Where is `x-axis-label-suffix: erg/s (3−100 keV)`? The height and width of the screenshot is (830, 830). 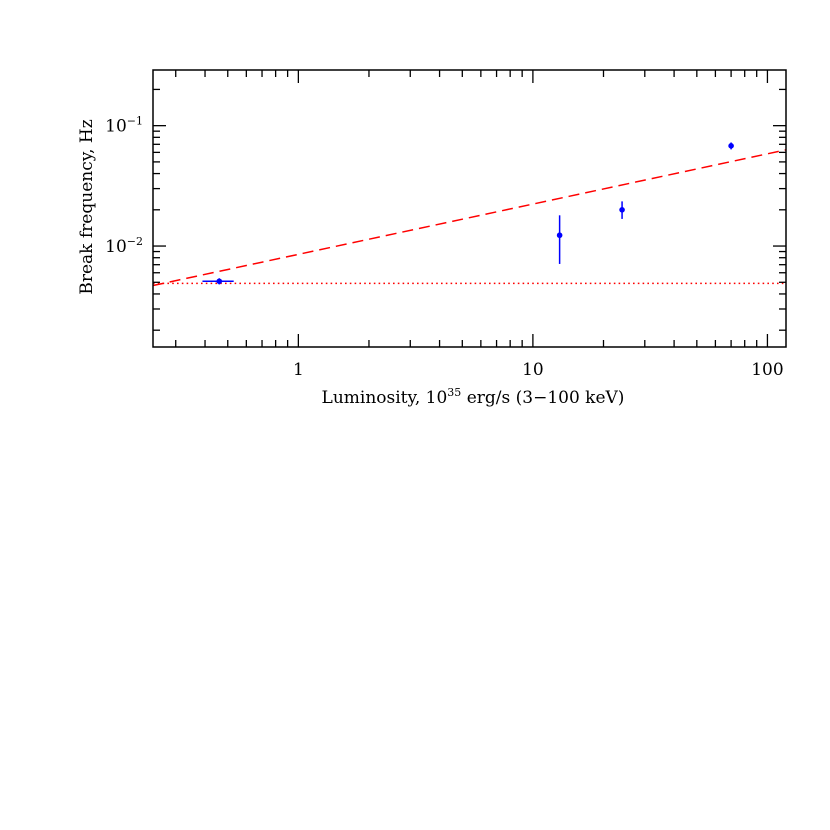 x-axis-label-suffix: erg/s (3−100 keV) is located at coordinates (542, 398).